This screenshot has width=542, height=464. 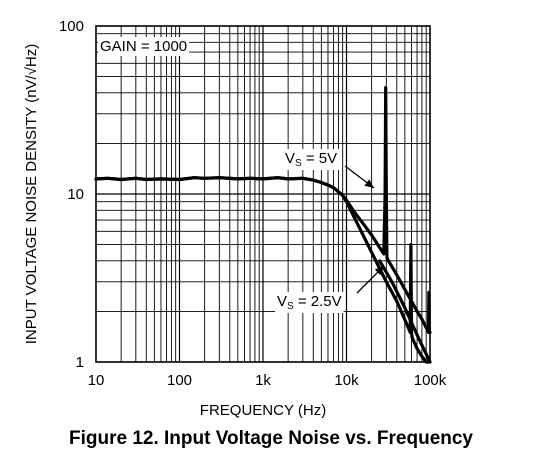 What do you see at coordinates (263, 380) in the screenshot?
I see `x-tick-label: 1k` at bounding box center [263, 380].